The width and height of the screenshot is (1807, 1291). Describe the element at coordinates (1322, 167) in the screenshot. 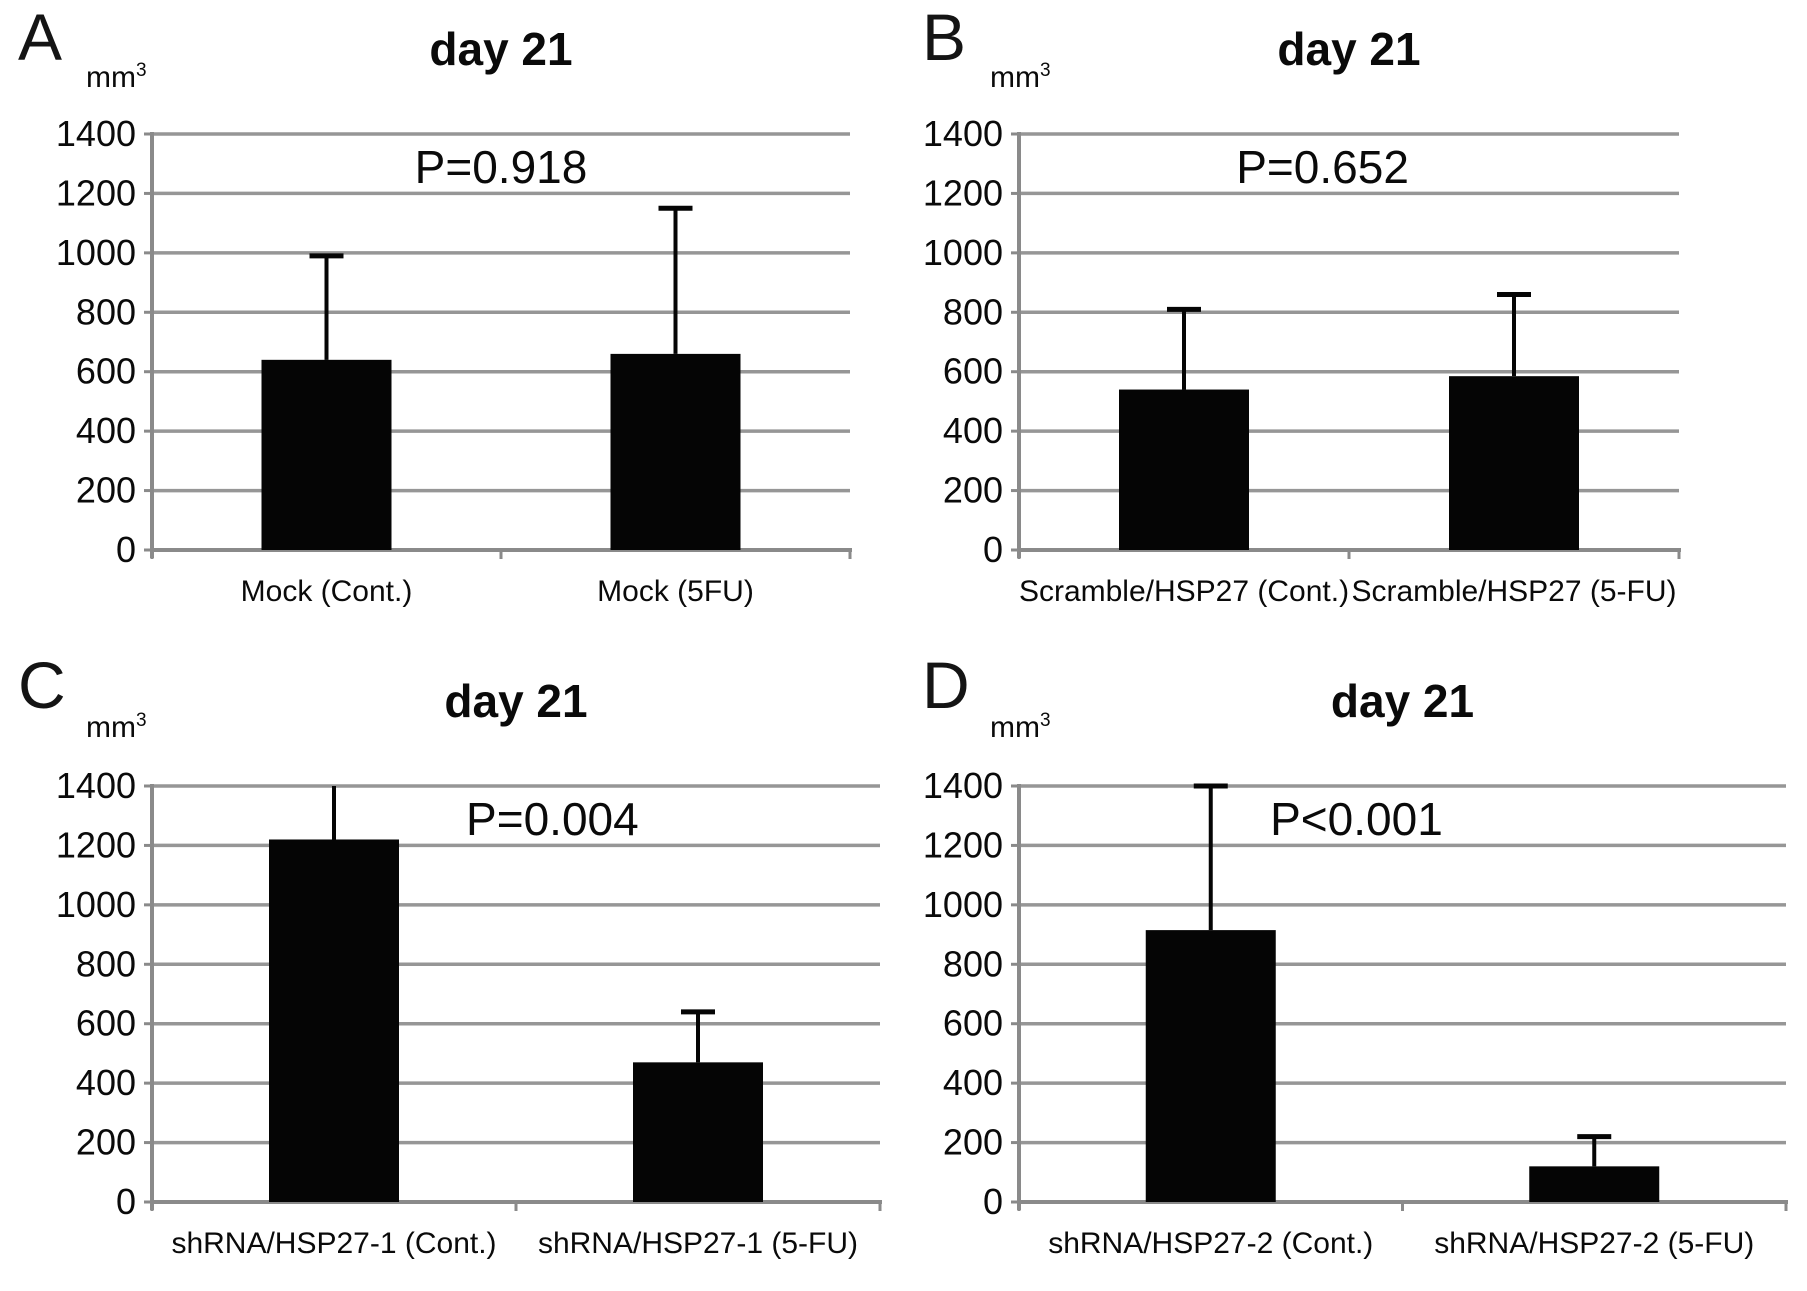

I see `p-value-annotation: P=0.652` at that location.